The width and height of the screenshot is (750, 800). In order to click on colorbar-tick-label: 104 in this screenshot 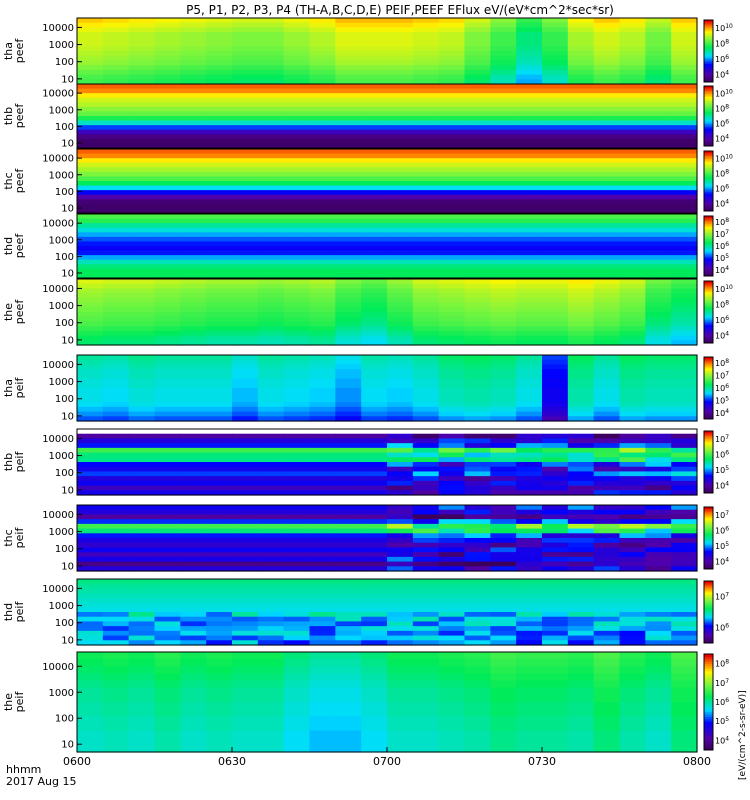, I will do `click(722, 74)`.